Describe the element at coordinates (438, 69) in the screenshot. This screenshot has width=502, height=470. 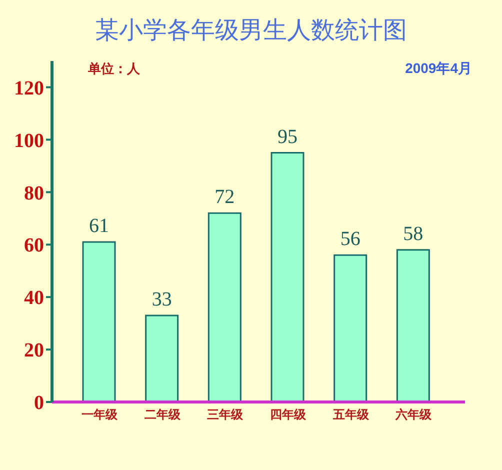
I see `annotation: 2009年4月` at that location.